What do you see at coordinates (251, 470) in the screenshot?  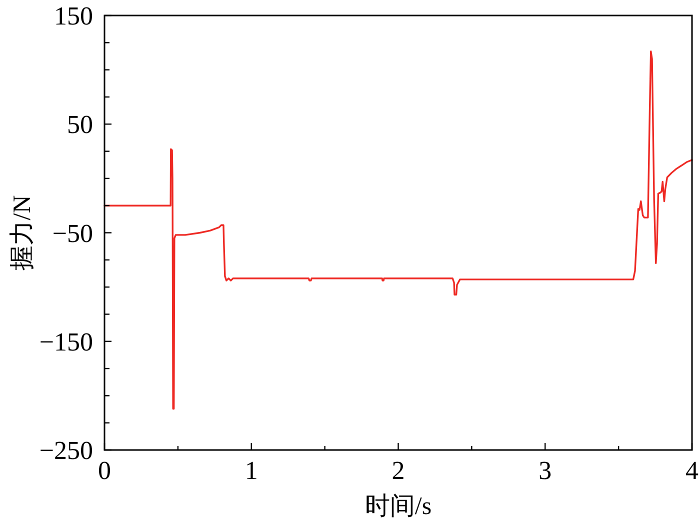 I see `x-tick-label: 1` at bounding box center [251, 470].